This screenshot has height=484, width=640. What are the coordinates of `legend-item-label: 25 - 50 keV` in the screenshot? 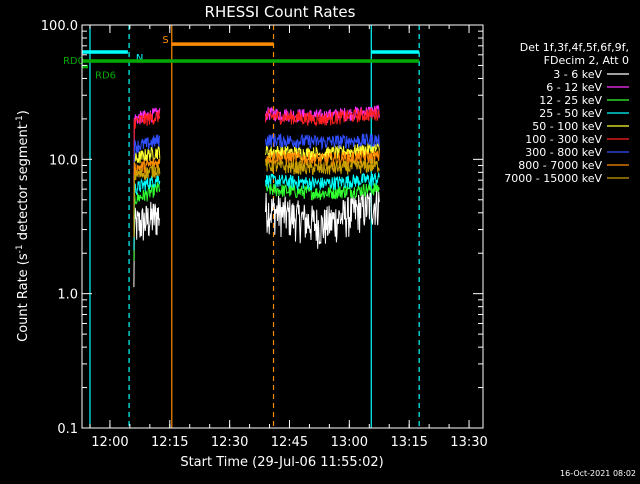 It's located at (570, 113).